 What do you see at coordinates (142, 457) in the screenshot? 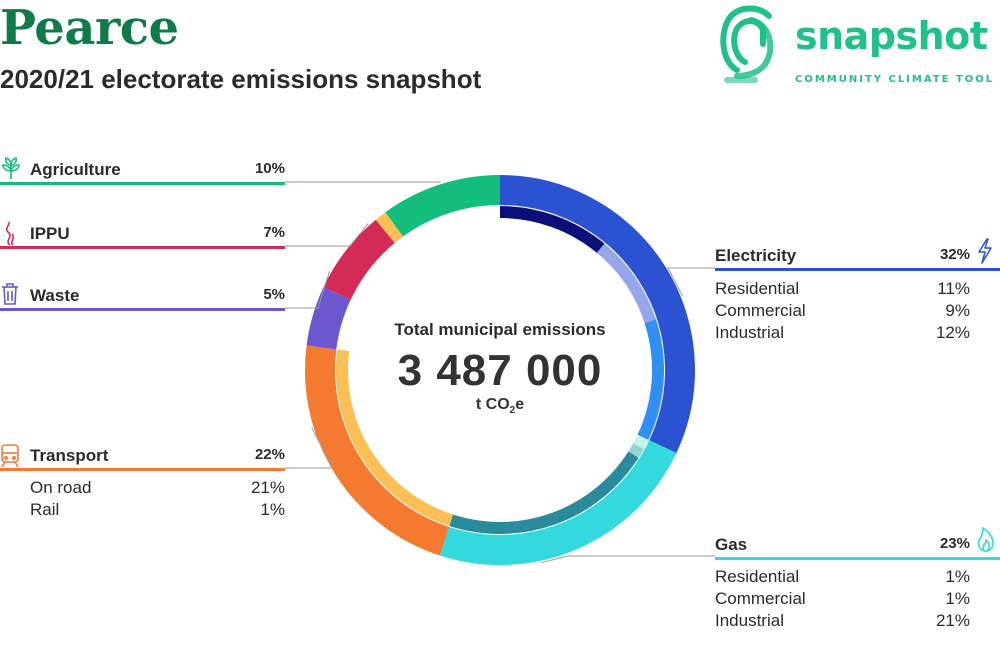
I see `legend-transport: Transport 22%` at bounding box center [142, 457].